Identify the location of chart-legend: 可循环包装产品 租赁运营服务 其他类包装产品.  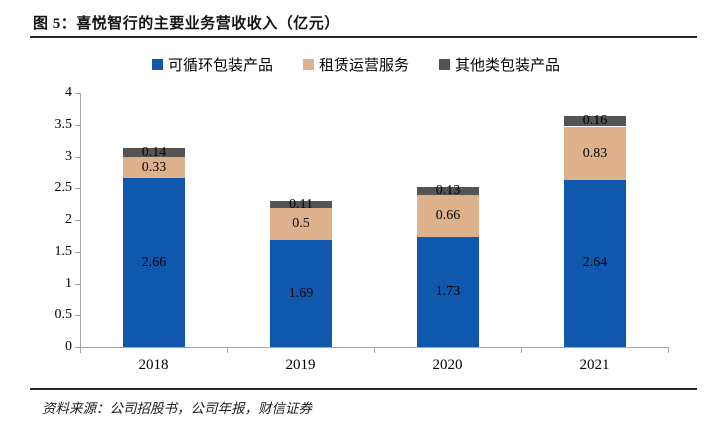
(356, 64).